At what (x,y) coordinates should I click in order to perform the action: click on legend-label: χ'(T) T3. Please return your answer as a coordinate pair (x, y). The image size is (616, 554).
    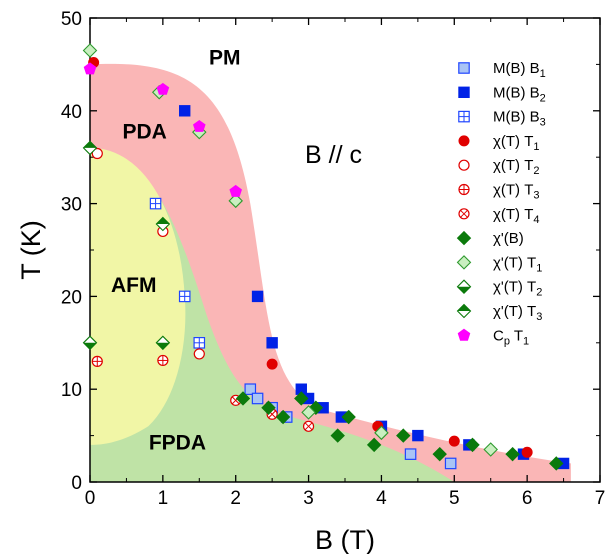
    Looking at the image, I should click on (517, 313).